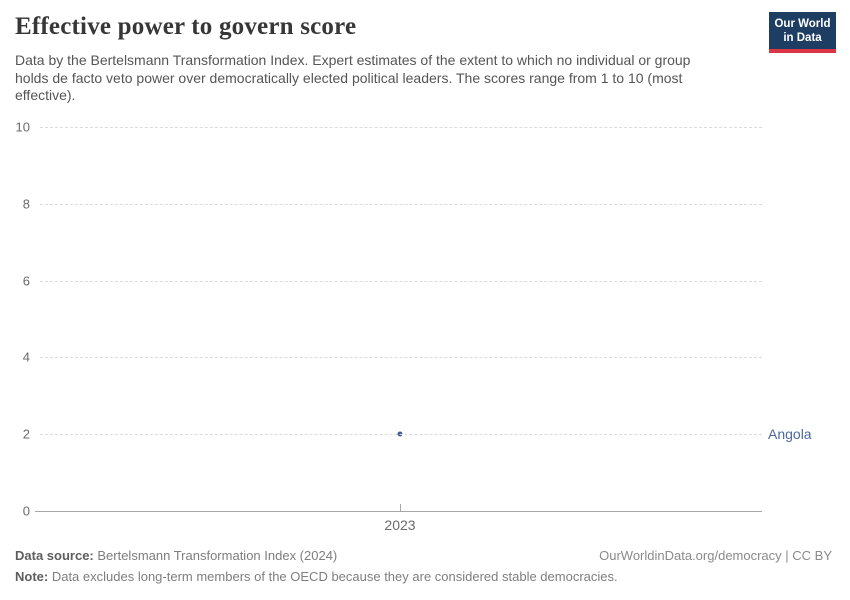 The image size is (850, 600). I want to click on y-axis-tick-label: 2, so click(26, 434).